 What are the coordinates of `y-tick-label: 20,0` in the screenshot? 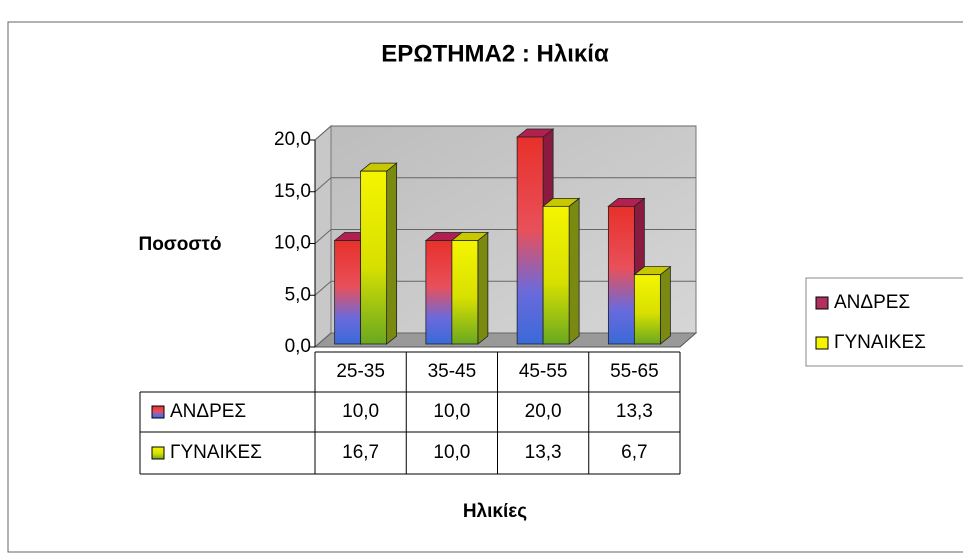 It's located at (292, 139).